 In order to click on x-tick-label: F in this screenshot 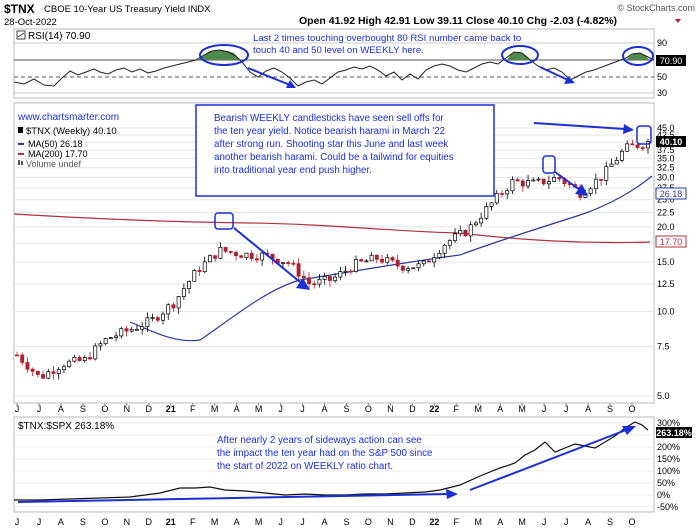, I will do `click(457, 409)`.